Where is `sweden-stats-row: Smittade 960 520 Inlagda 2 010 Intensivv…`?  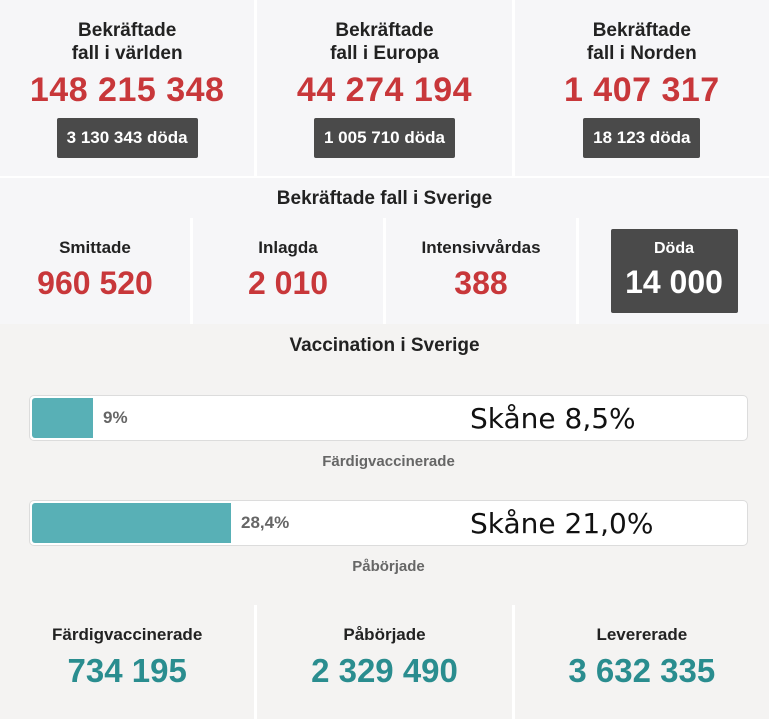
sweden-stats-row: Smittade 960 520 Inlagda 2 010 Intensivv… is located at coordinates (384, 271).